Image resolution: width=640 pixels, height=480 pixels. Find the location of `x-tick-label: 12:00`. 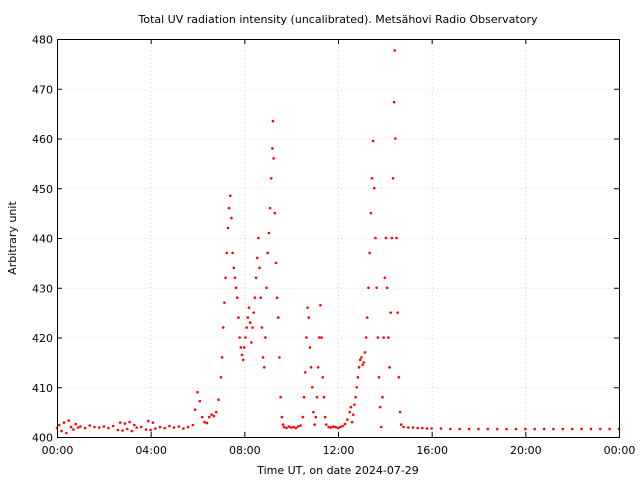

x-tick-label: 12:00 is located at coordinates (339, 450).